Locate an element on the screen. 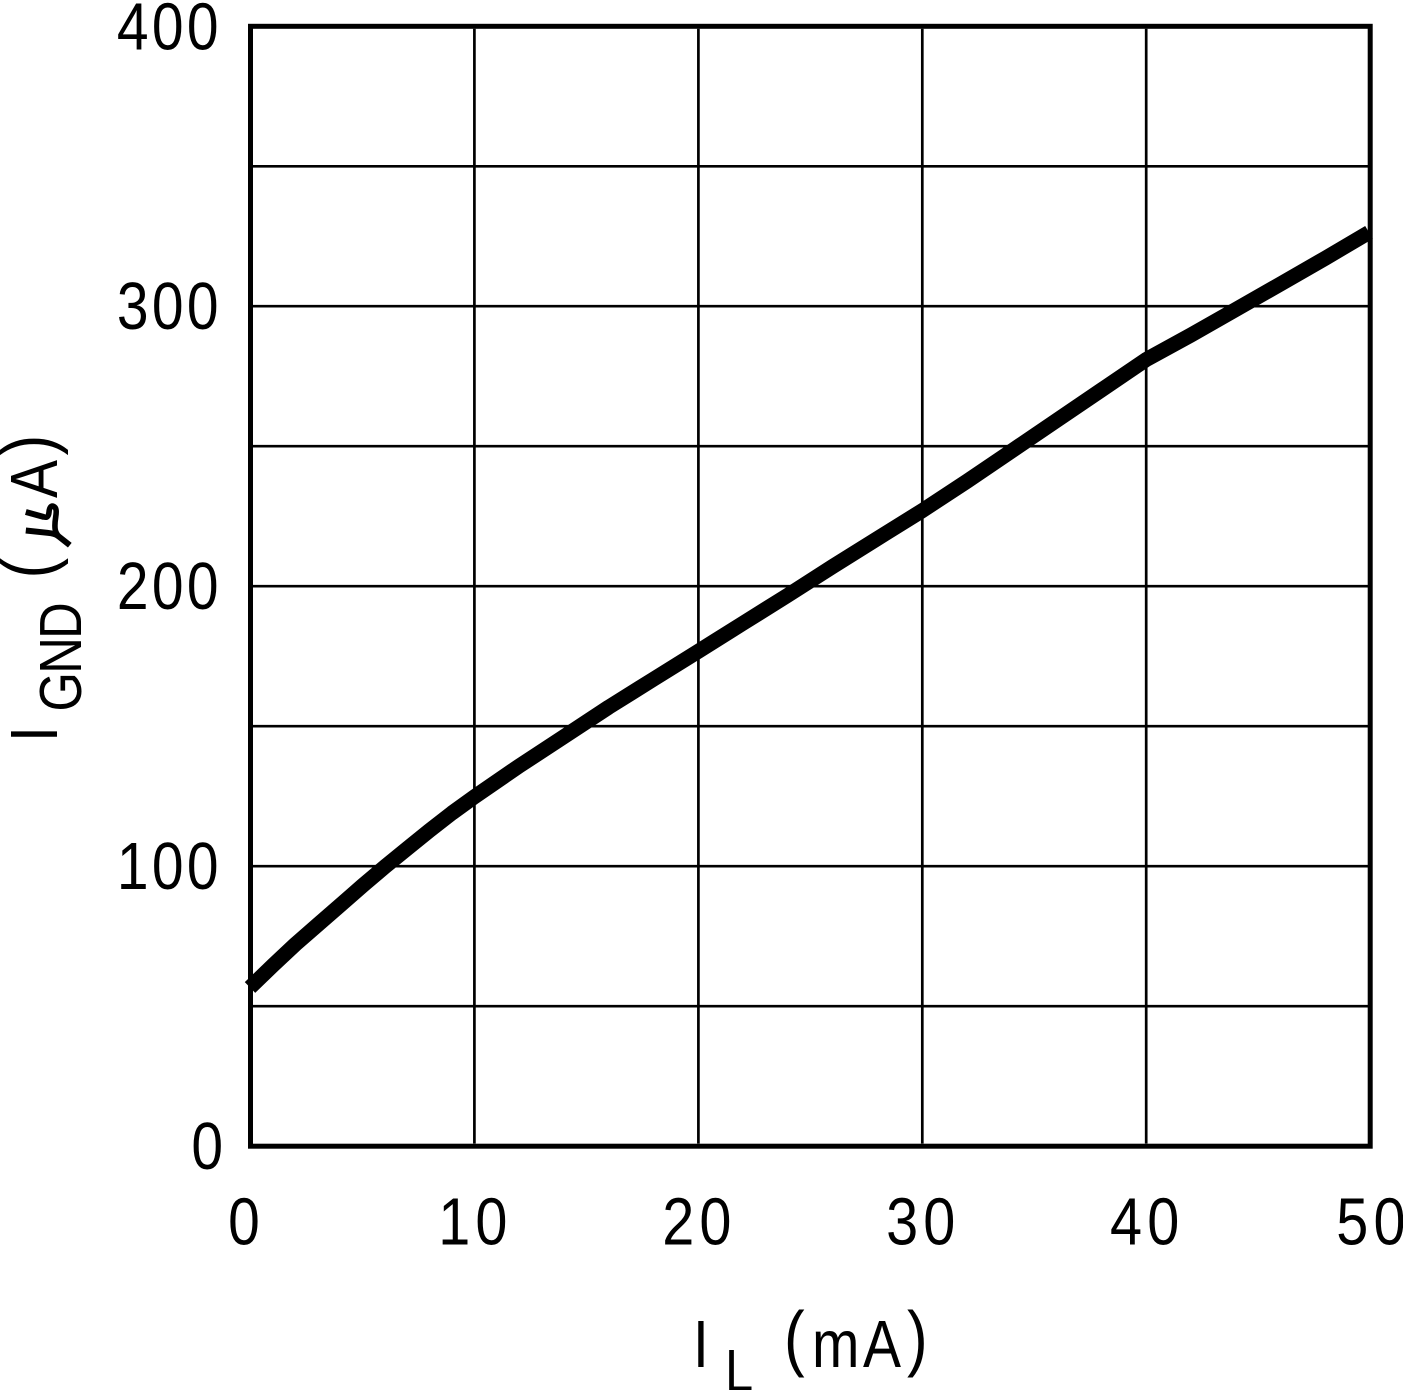  svg-text: 30 is located at coordinates (923, 1221).